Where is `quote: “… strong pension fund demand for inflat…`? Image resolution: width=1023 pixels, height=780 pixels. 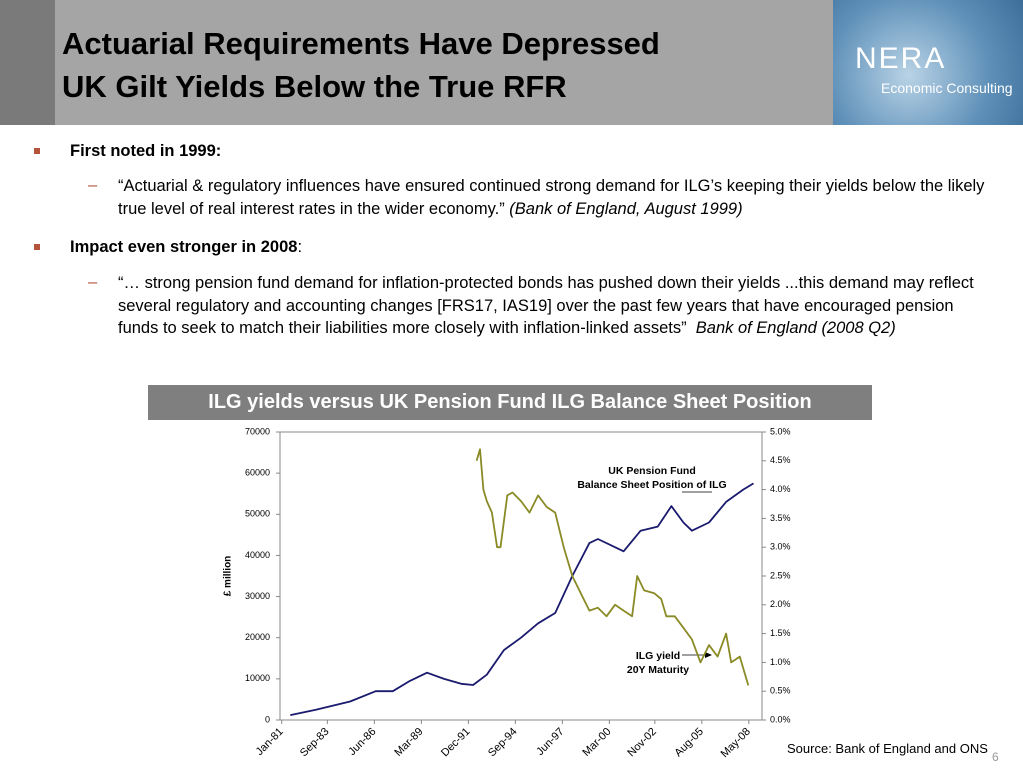
quote: “… strong pension fund demand for inflat… is located at coordinates (546, 305).